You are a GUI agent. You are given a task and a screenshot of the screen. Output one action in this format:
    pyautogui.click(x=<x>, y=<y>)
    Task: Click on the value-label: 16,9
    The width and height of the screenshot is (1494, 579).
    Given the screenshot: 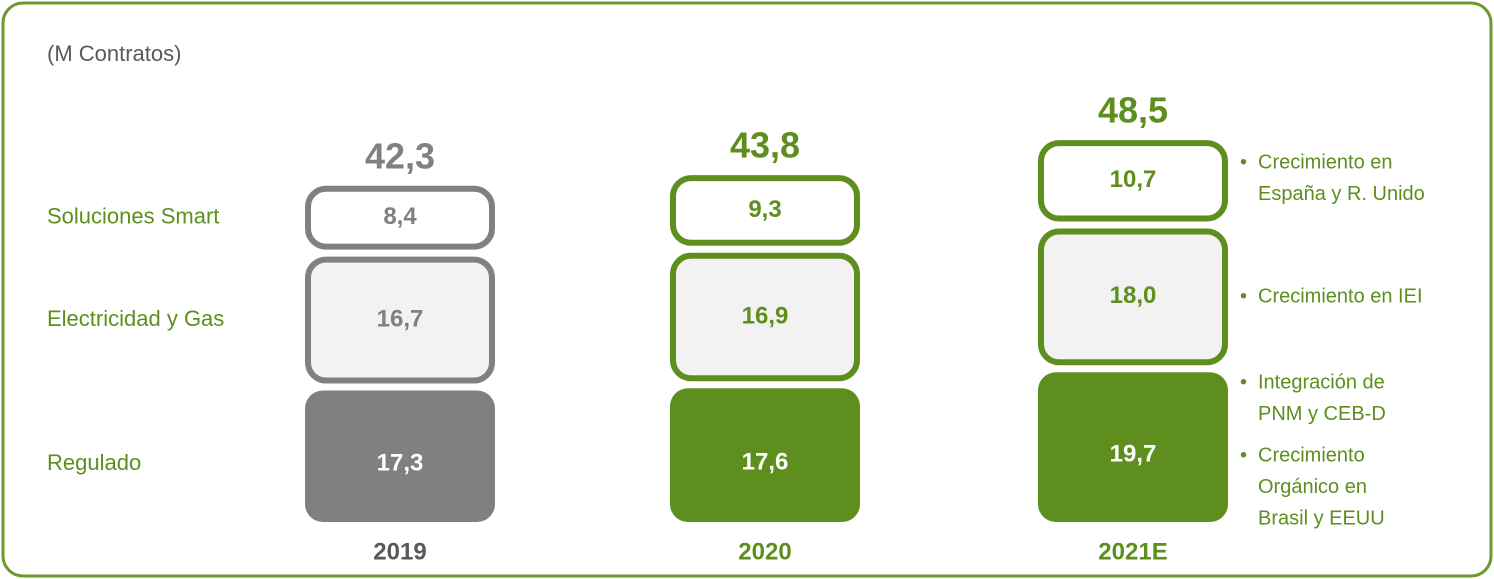 What is the action you would take?
    pyautogui.click(x=765, y=315)
    